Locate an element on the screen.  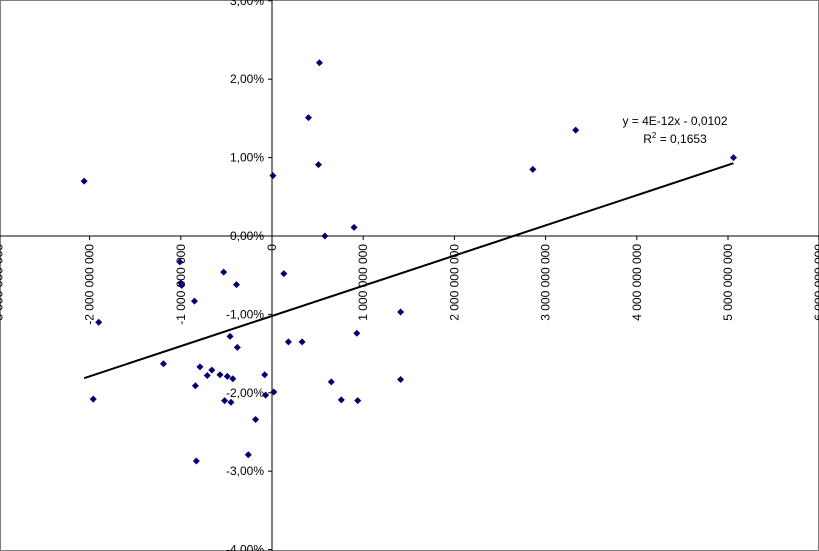
trendline-equation: y = 4E-12x - 0,0102 is located at coordinates (674, 121).